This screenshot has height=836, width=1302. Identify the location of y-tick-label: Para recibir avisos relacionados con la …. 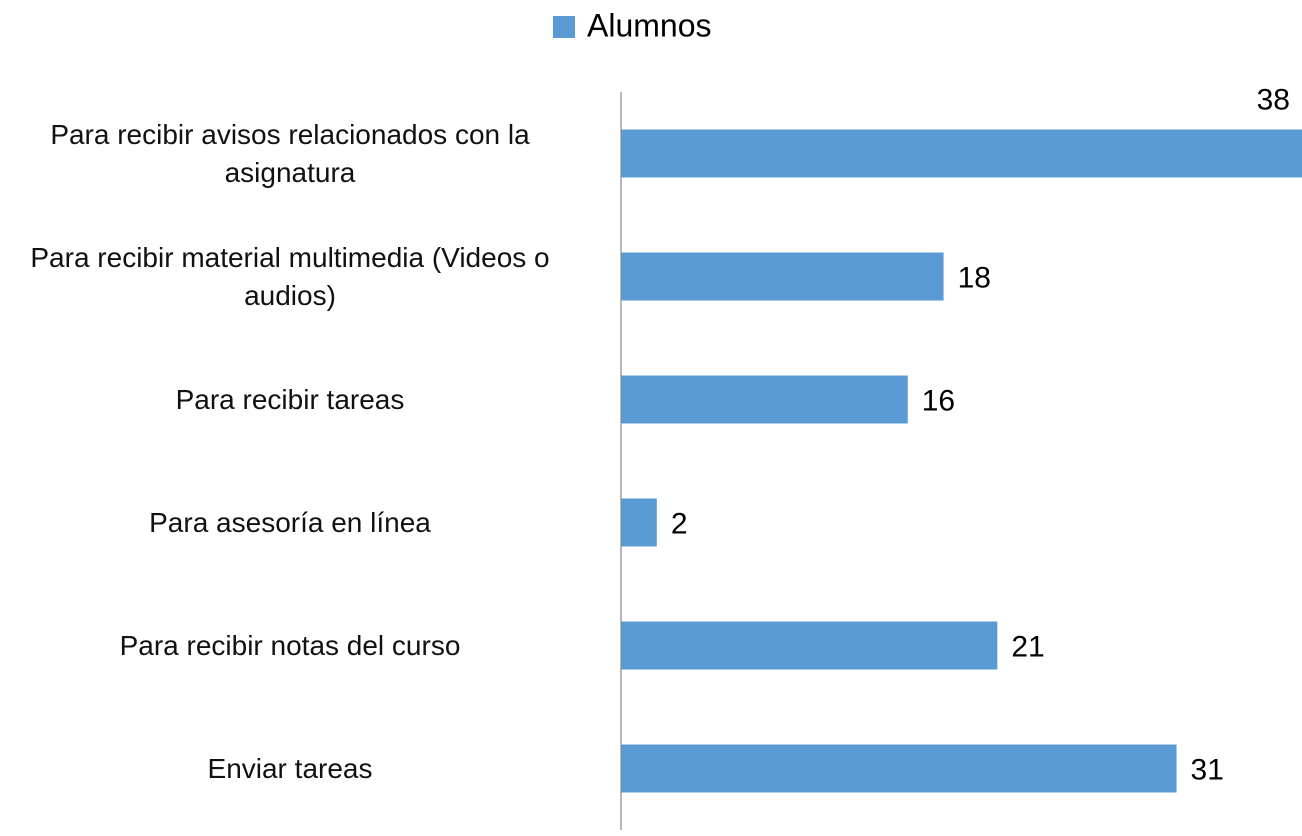
(290, 153).